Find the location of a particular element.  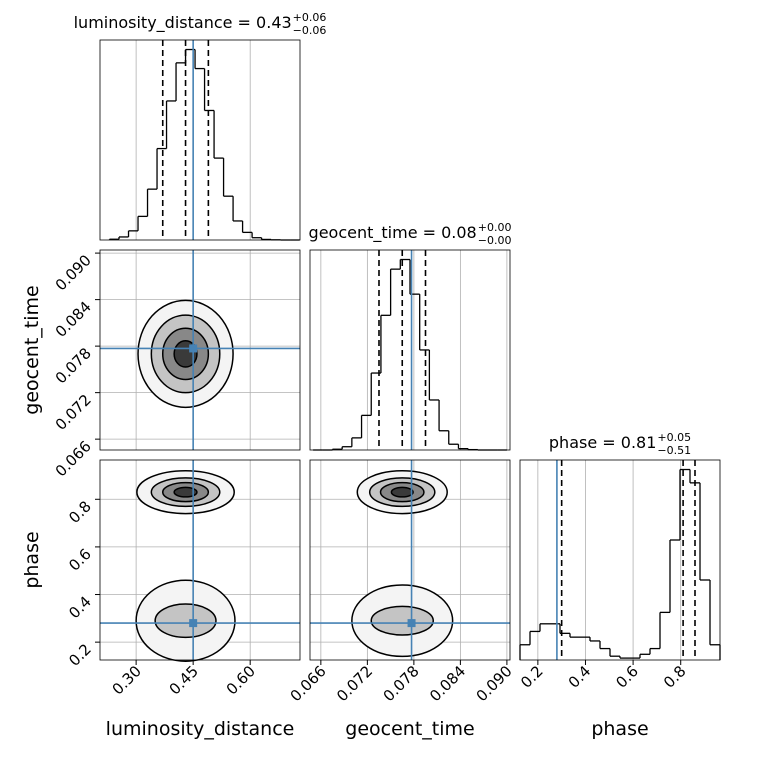

title-text: luminosity_distance = 0.43 is located at coordinates (183, 23).